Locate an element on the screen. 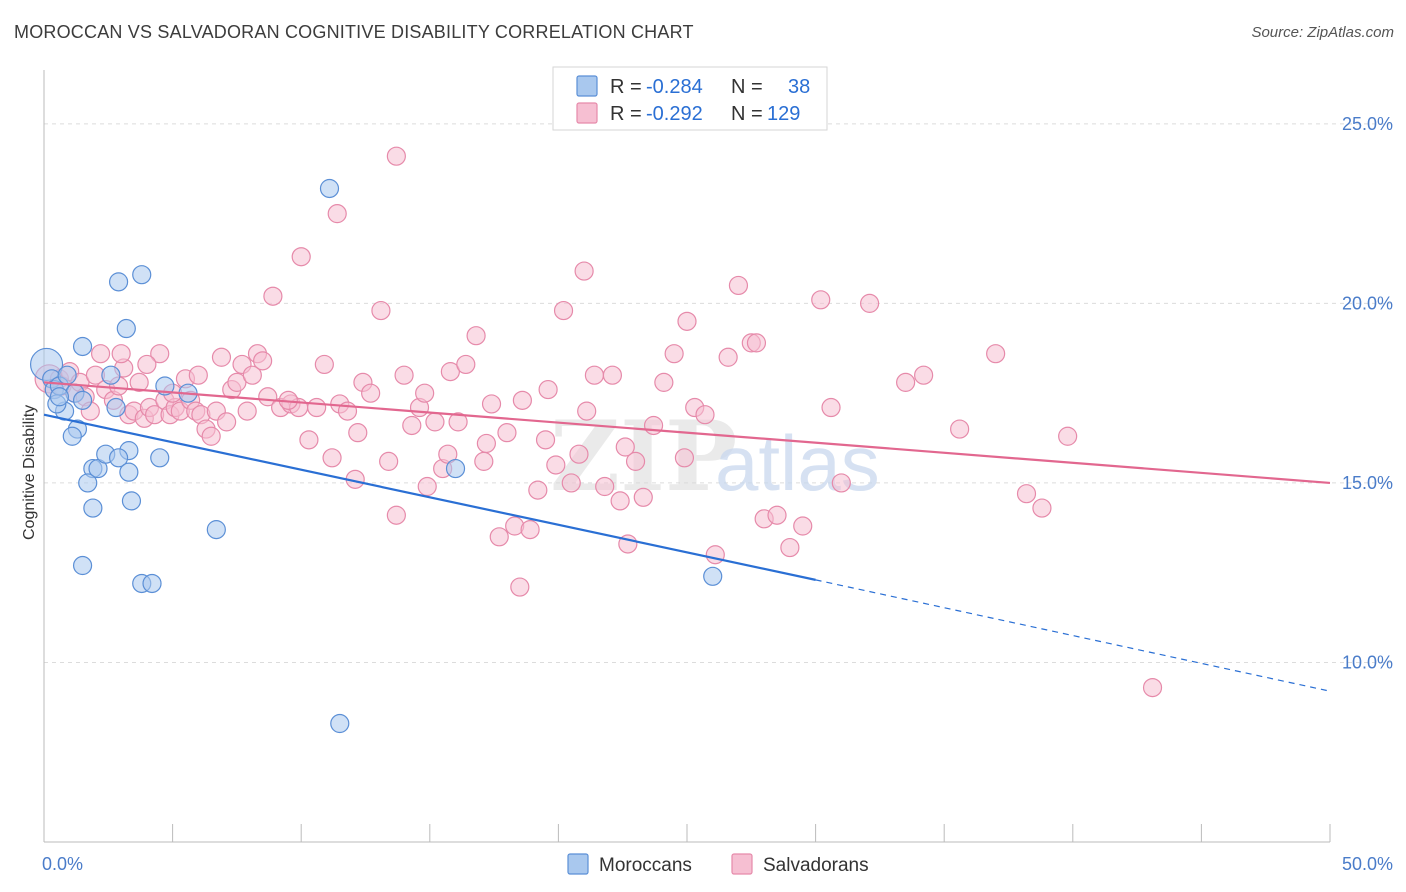  y-tick-label-10: 10.0% is located at coordinates (1367, 662).